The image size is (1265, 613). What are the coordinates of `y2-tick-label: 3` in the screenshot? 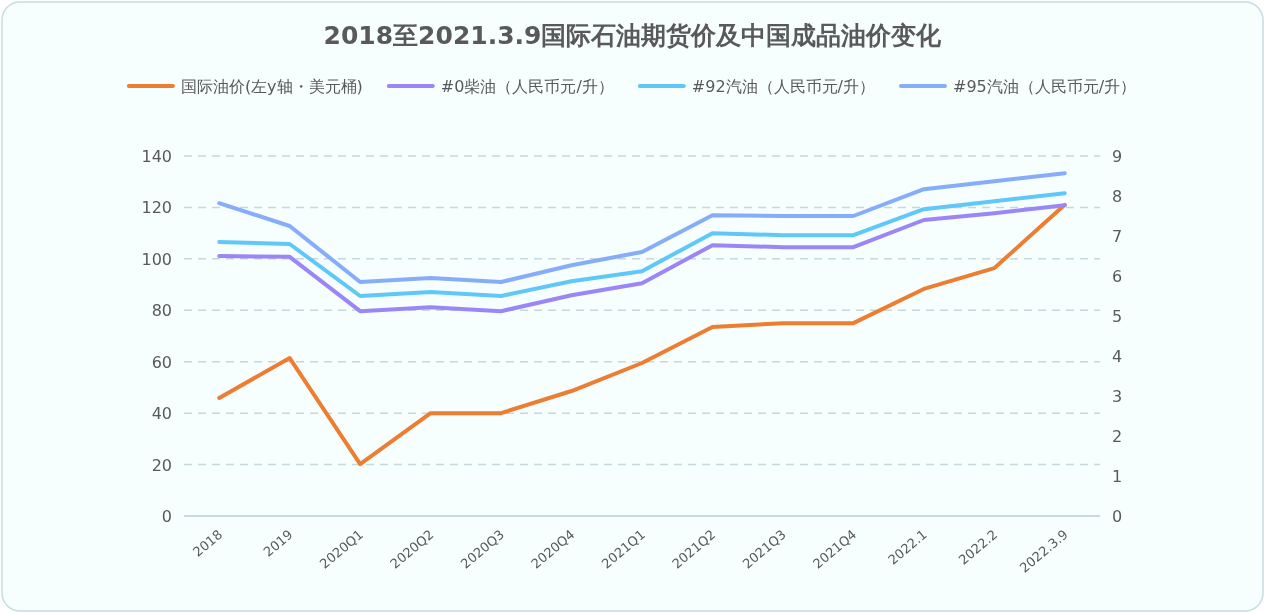 It's located at (1117, 396).